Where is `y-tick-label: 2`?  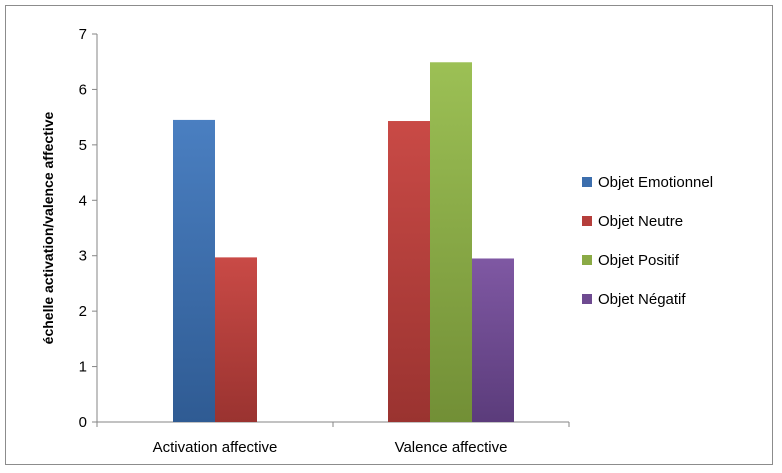 y-tick-label: 2 is located at coordinates (83, 311).